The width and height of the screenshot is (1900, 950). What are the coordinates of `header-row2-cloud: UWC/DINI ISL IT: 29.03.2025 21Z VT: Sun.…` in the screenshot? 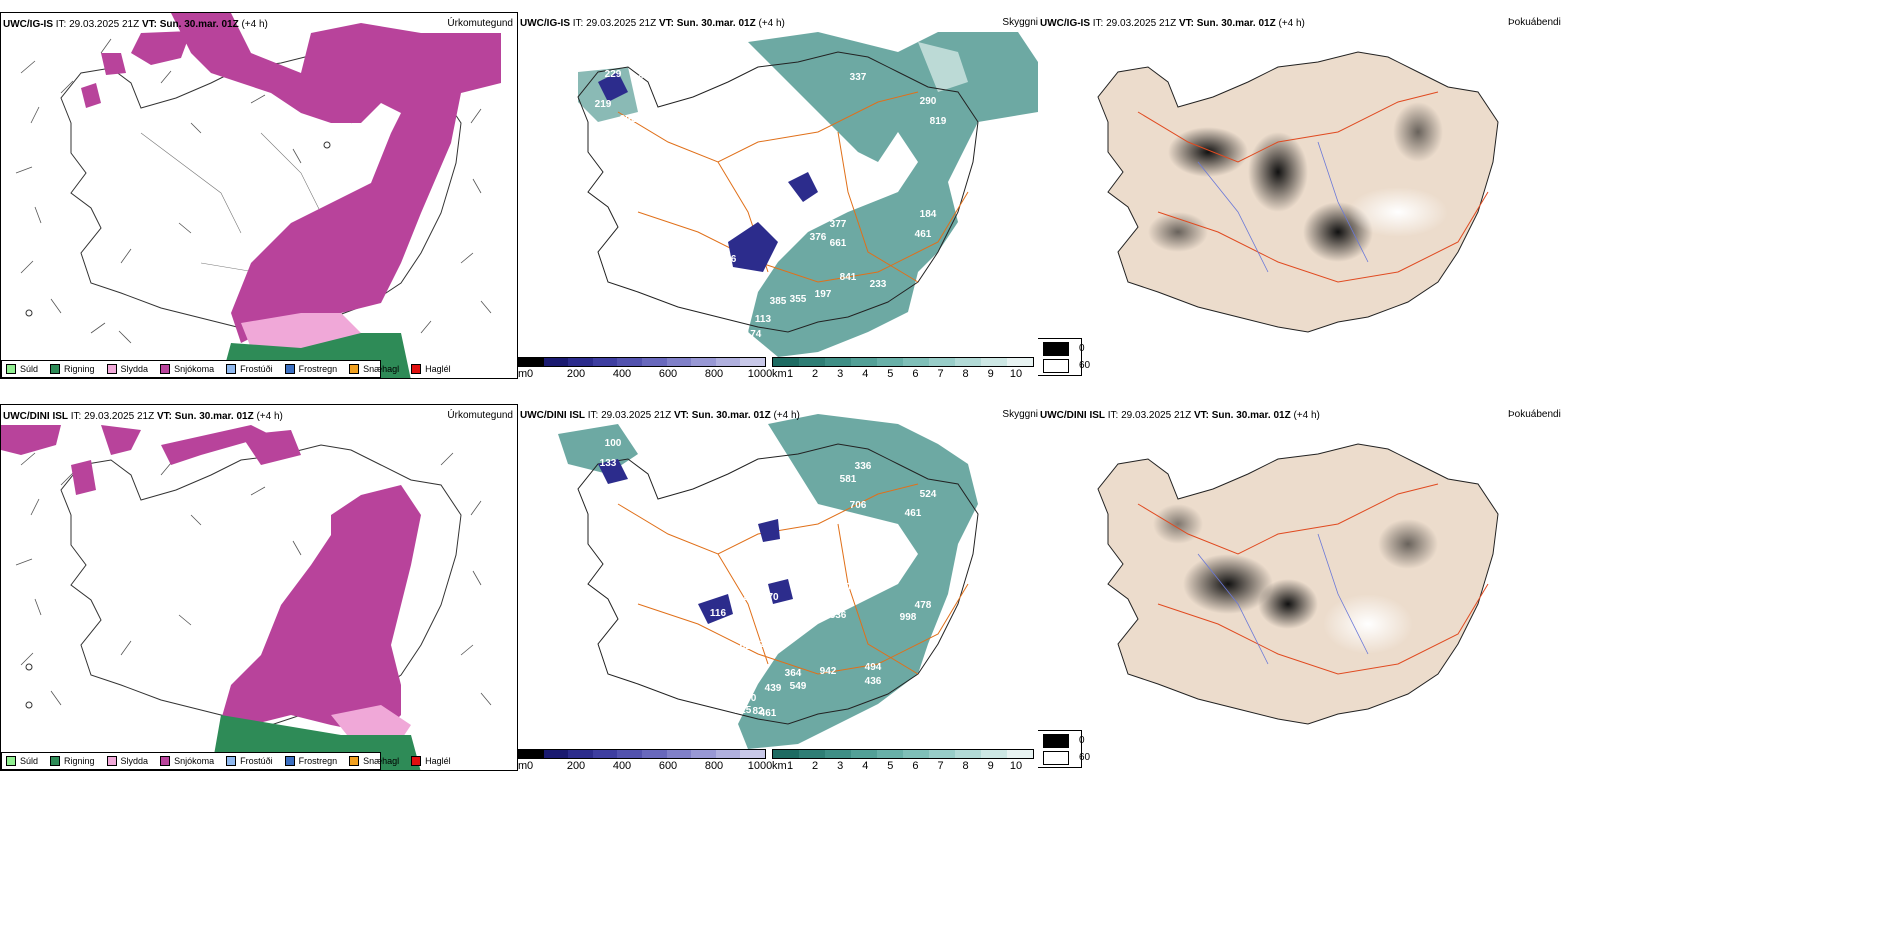 It's located at (660, 415).